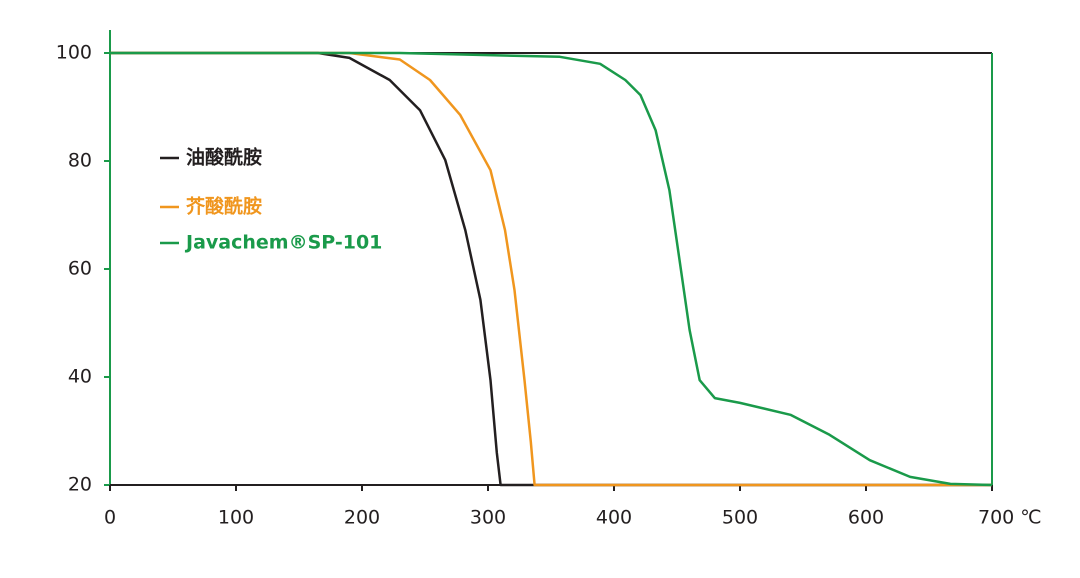  What do you see at coordinates (224, 157) in the screenshot?
I see `legend-label: 油酸酰胺` at bounding box center [224, 157].